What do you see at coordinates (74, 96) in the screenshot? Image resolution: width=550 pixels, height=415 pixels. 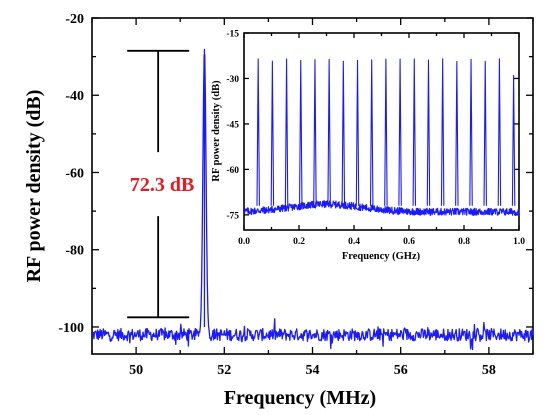 I see `main-y-tick-label: -40` at bounding box center [74, 96].